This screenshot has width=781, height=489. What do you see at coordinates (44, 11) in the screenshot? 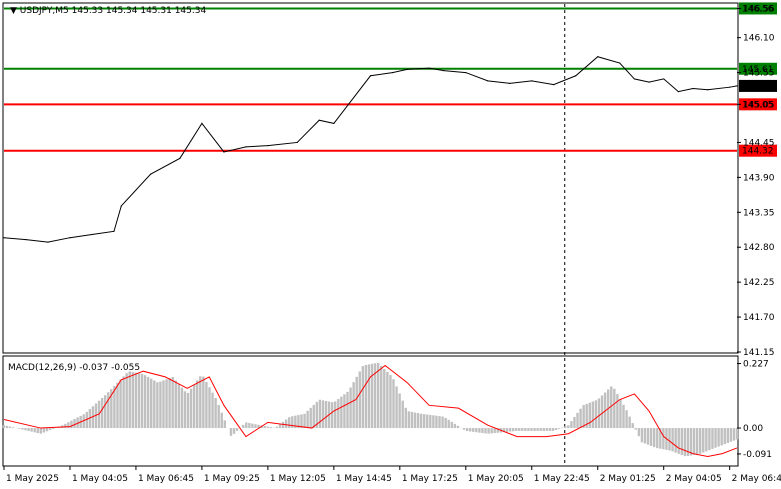
I see `symbol-label: USDJPY,M5` at bounding box center [44, 11].